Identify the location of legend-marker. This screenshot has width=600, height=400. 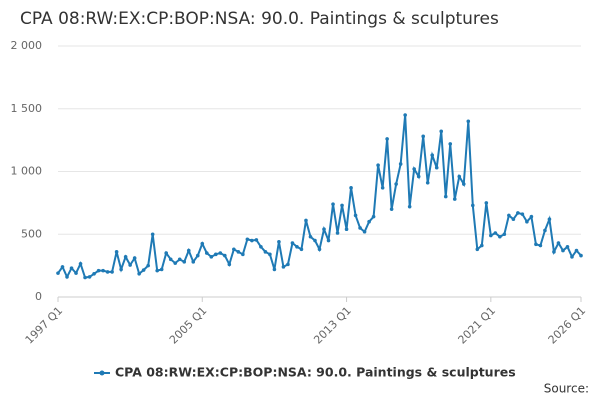
(102, 373).